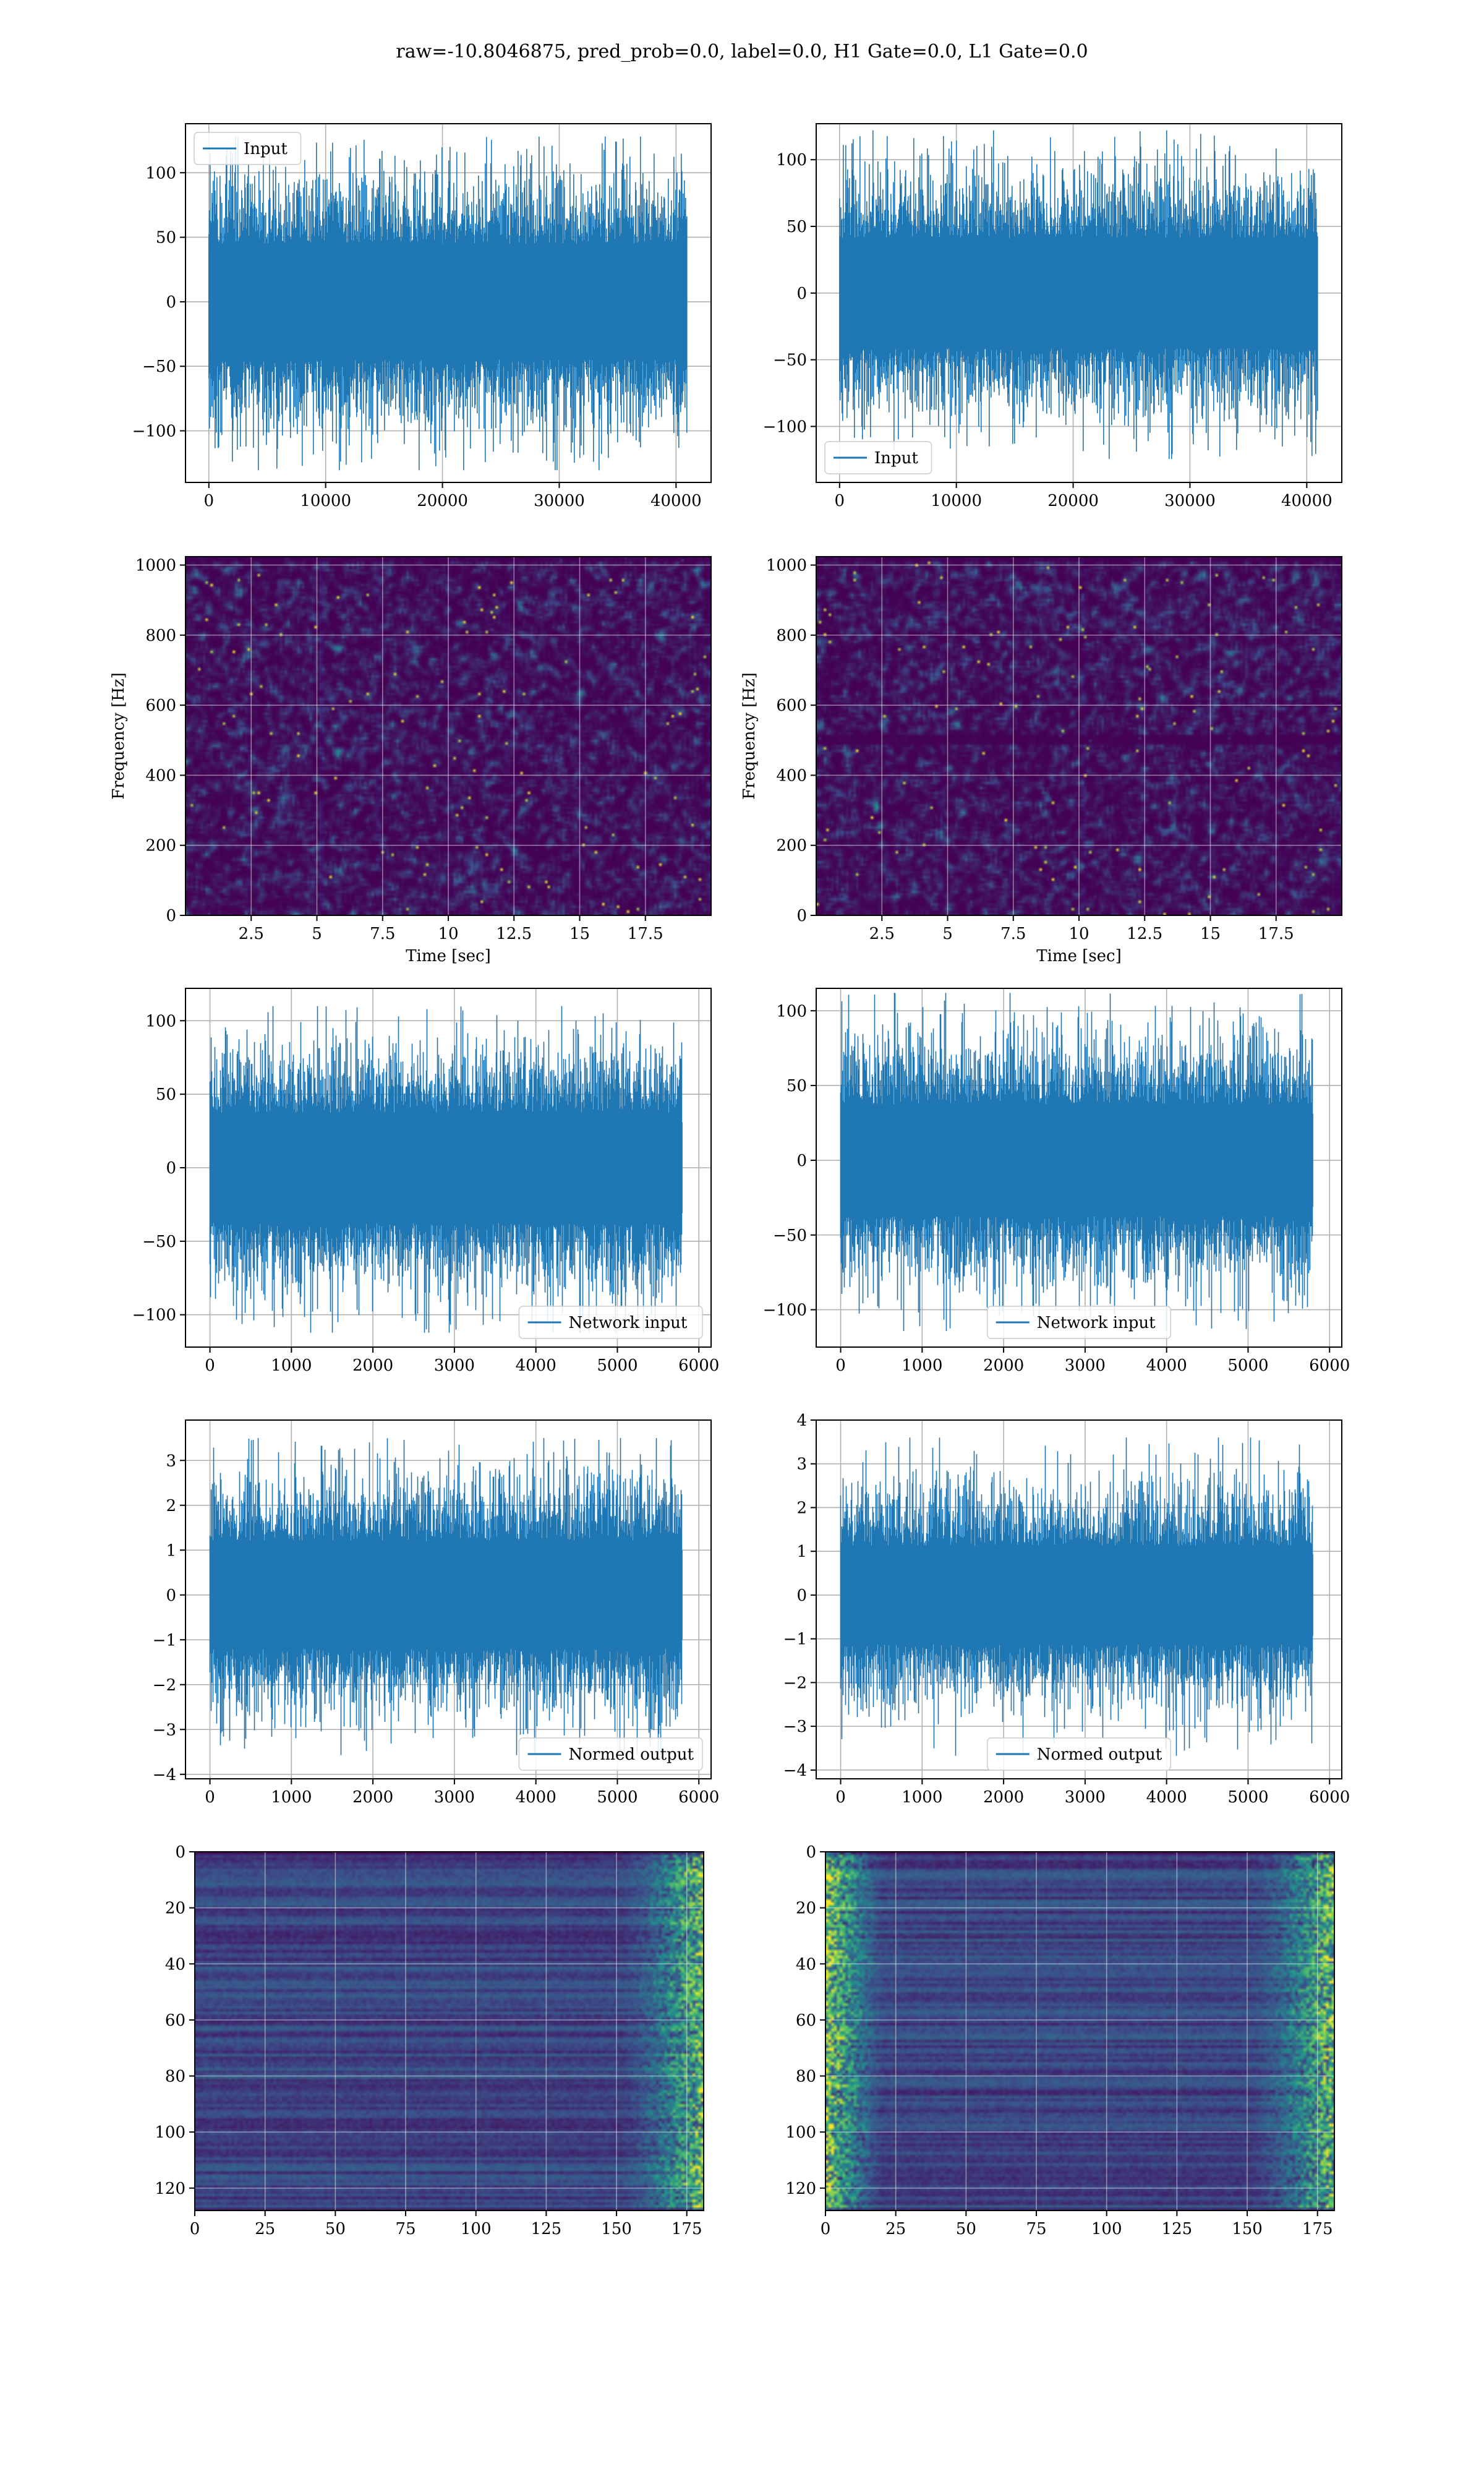 The width and height of the screenshot is (1484, 2474). Describe the element at coordinates (786, 566) in the screenshot. I see `y-tick-label: 1000` at that location.